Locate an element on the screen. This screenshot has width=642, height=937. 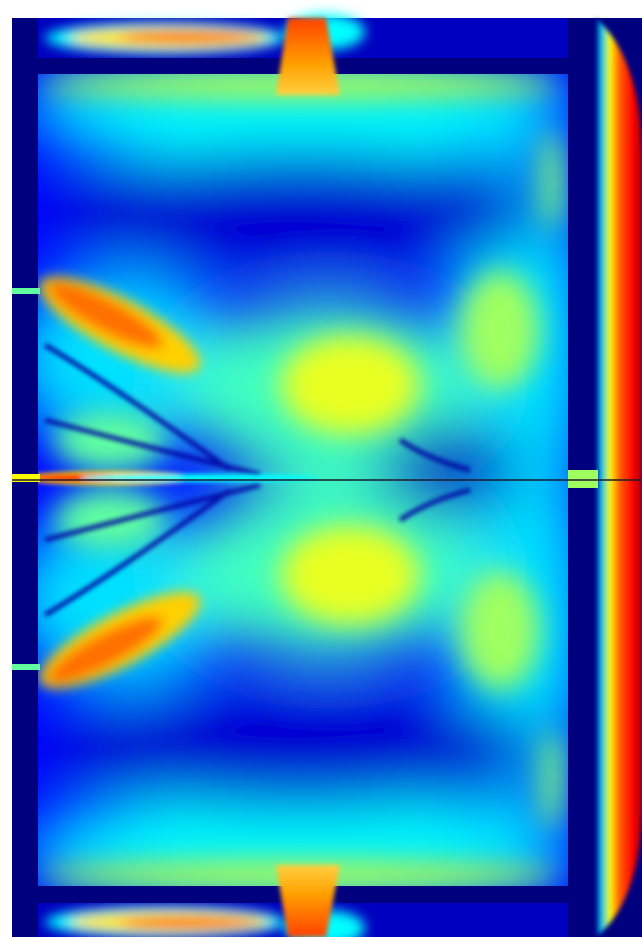
bottom-coupling-stub is located at coordinates (308, 901).